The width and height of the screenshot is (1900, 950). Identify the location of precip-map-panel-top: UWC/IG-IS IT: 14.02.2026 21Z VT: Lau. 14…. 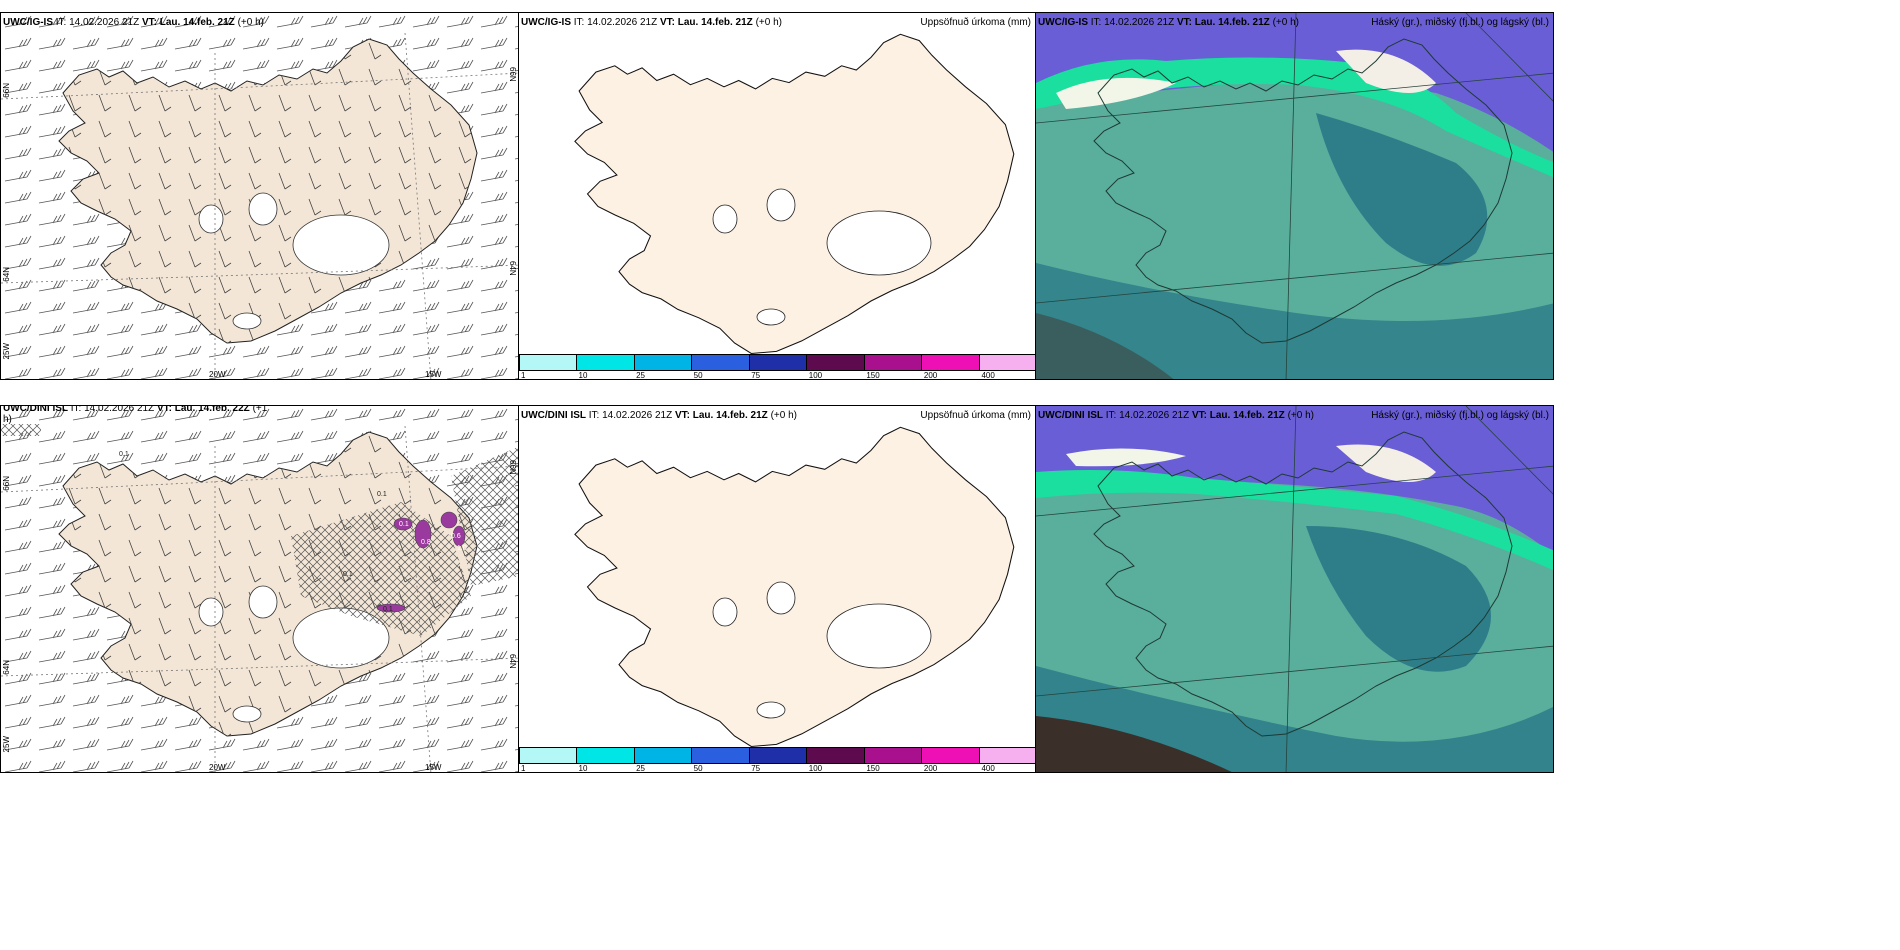
(777, 196).